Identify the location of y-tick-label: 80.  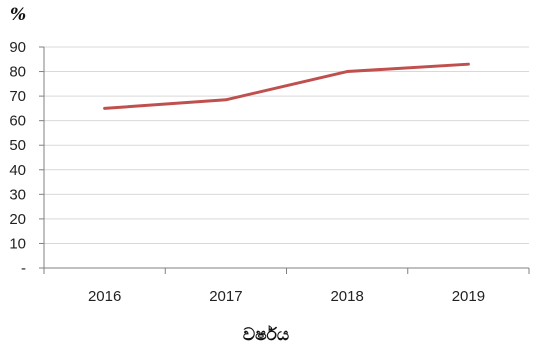
(17, 72).